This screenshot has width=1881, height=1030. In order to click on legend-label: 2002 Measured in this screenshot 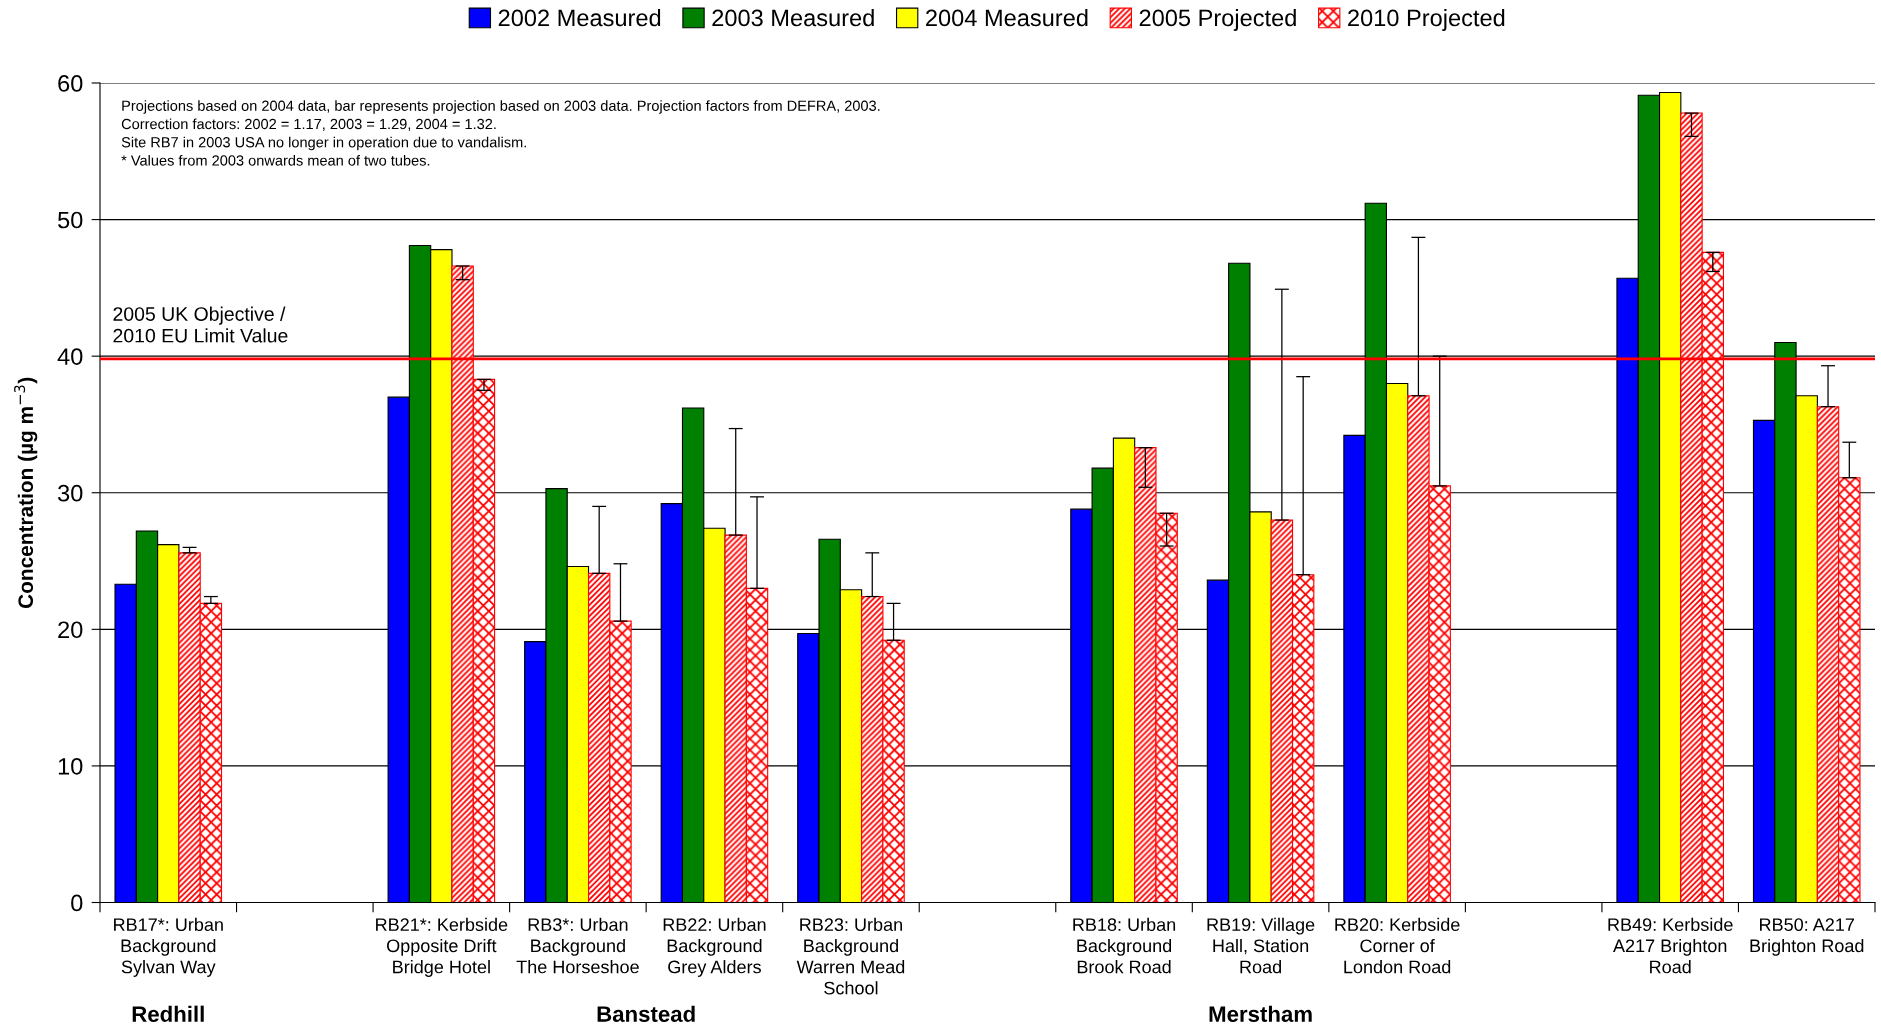, I will do `click(579, 17)`.